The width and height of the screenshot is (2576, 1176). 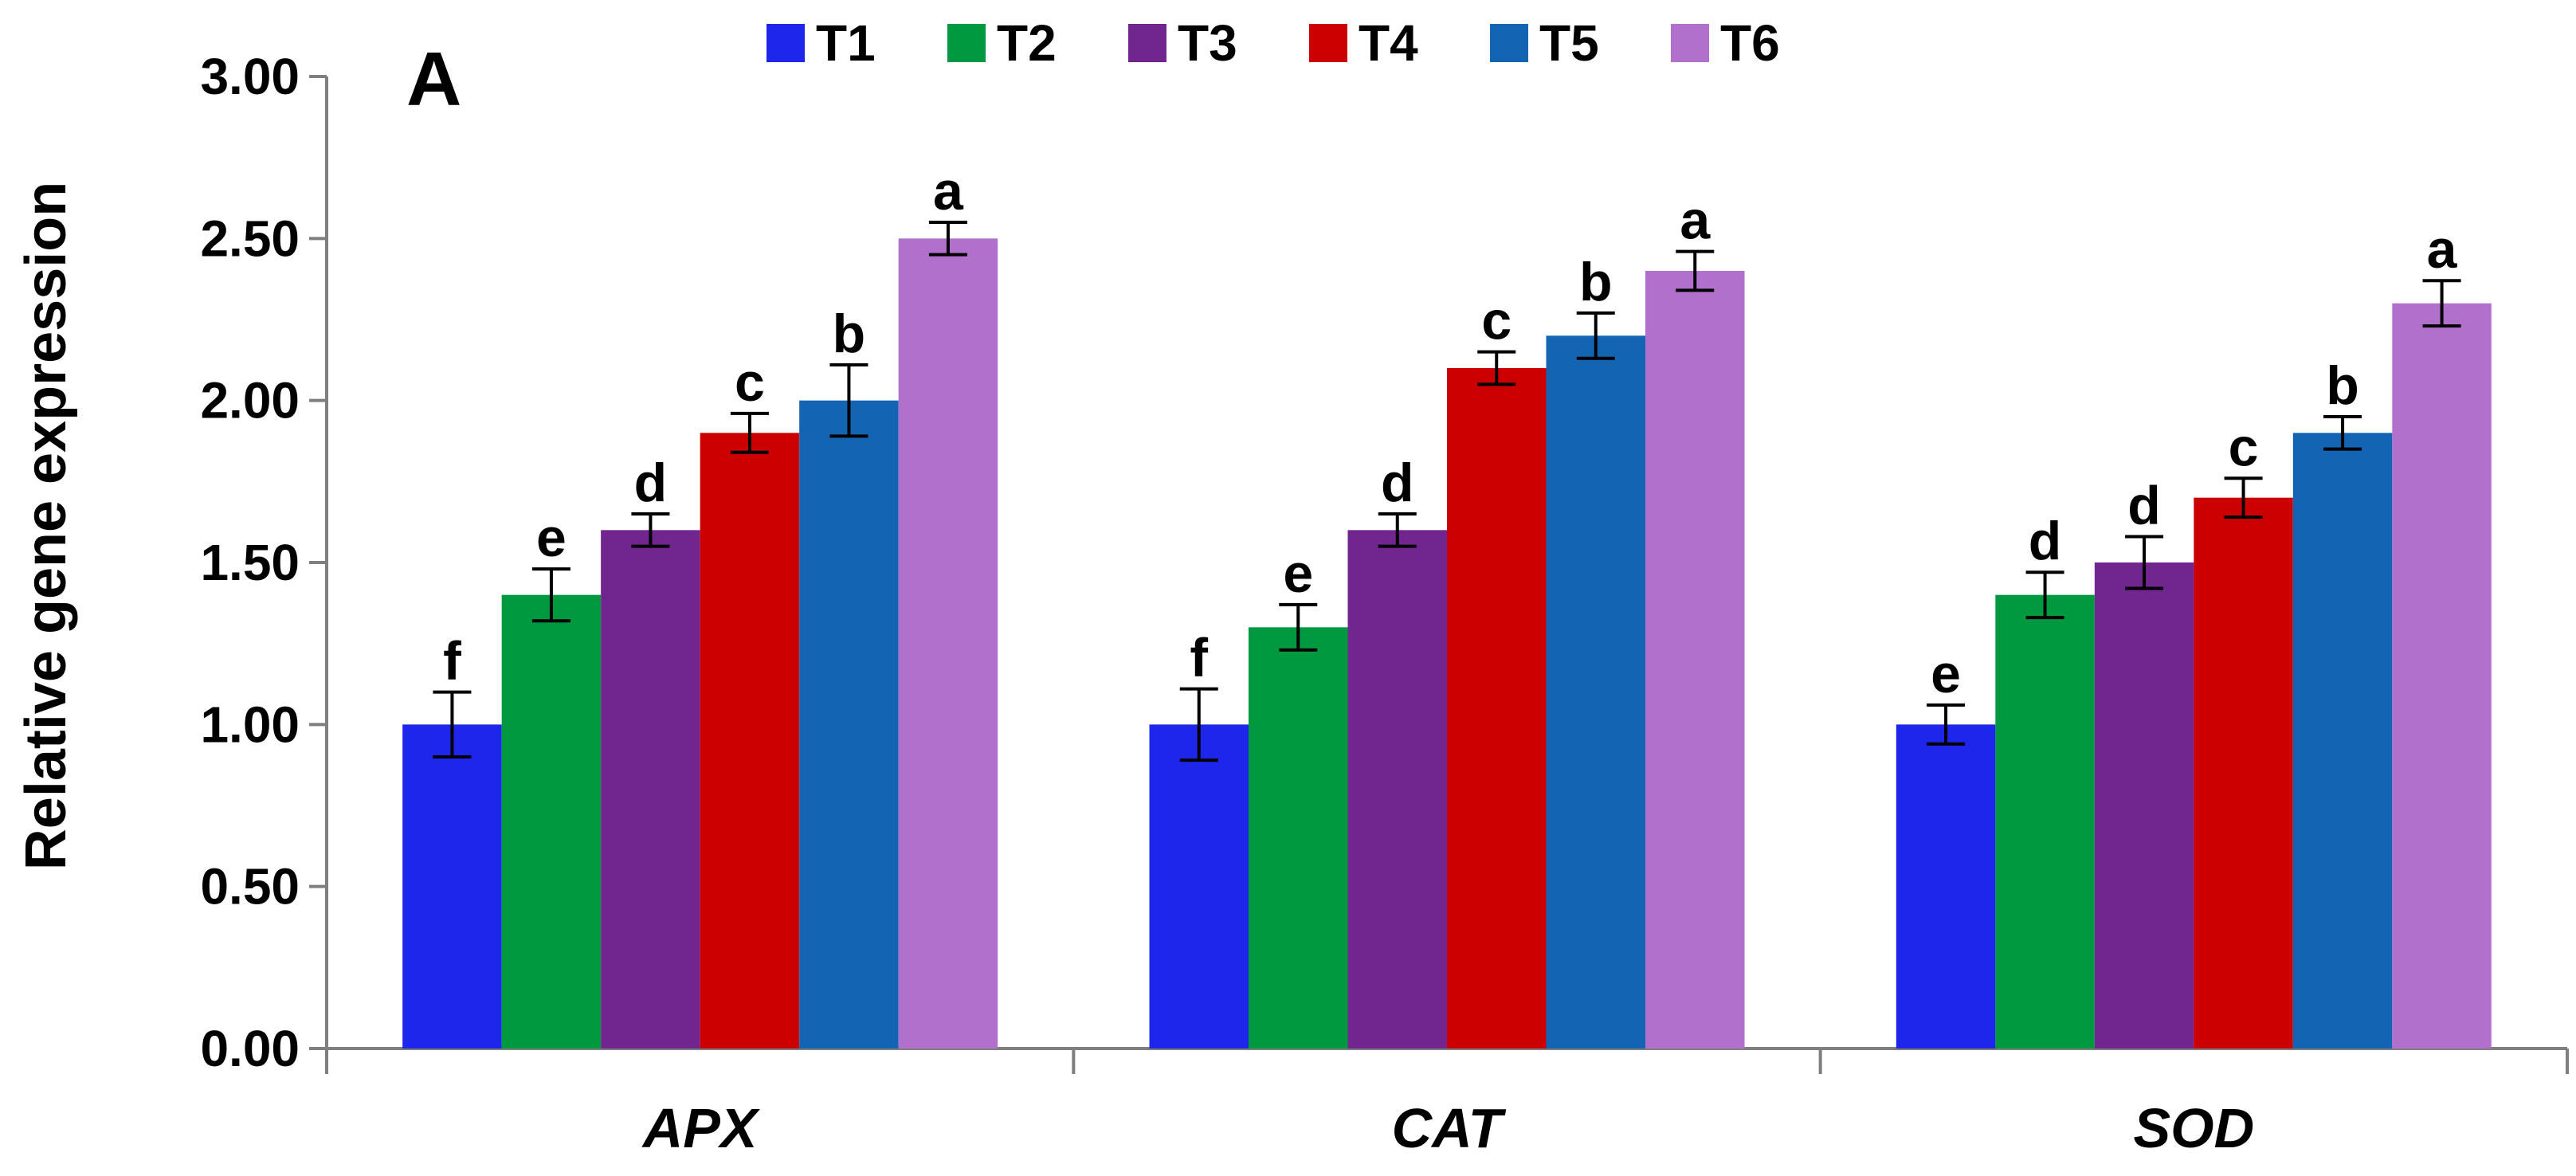 I want to click on legend-label: T6, so click(x=1750, y=43).